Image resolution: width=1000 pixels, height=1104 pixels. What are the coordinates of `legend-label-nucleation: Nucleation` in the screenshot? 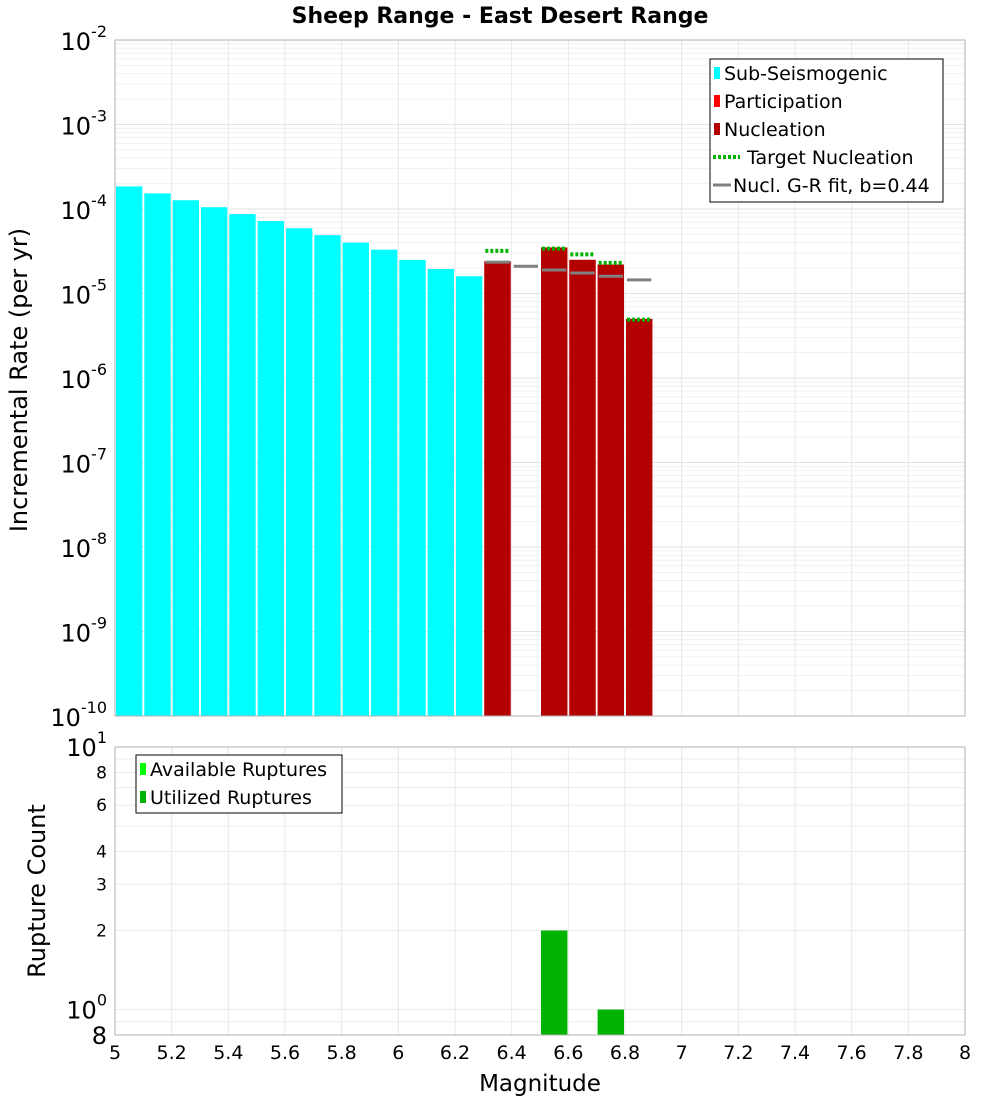 It's located at (775, 130).